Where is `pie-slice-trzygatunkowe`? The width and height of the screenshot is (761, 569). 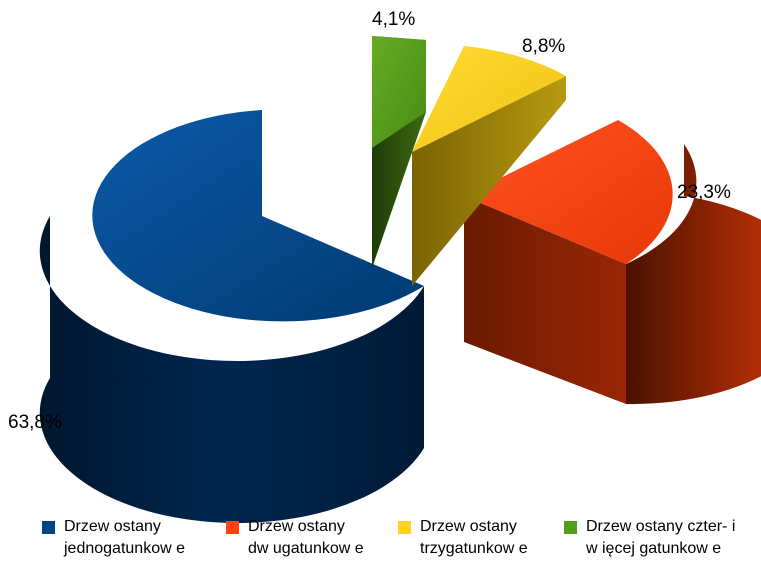 pie-slice-trzygatunkowe is located at coordinates (489, 166).